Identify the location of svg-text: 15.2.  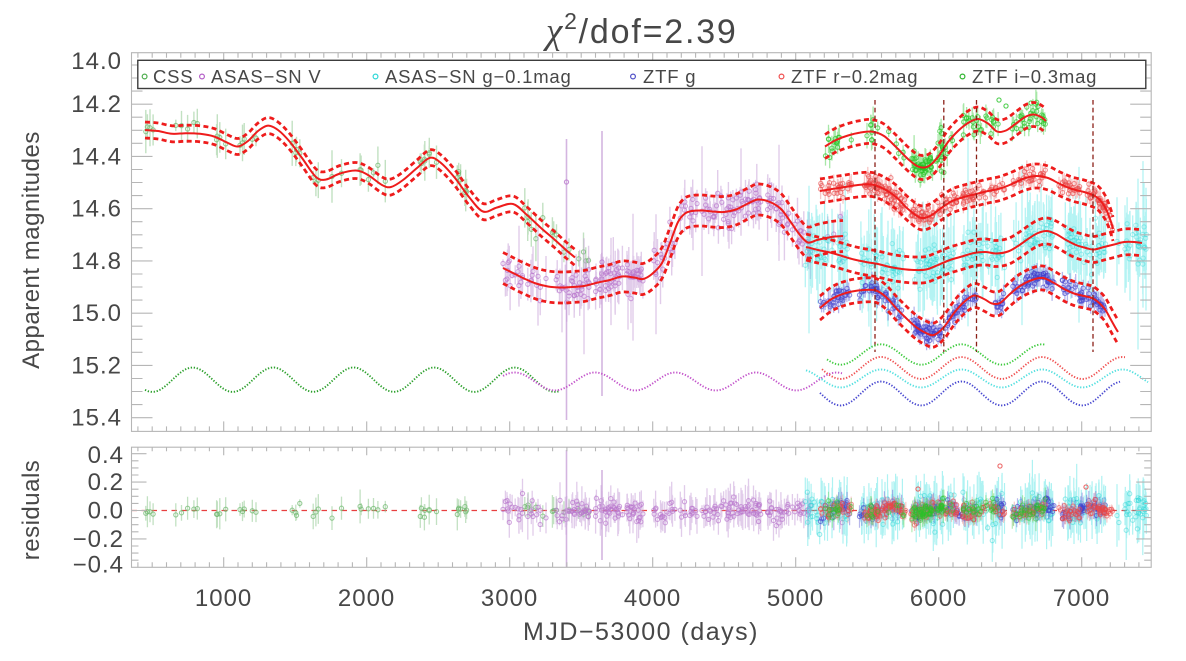
(96, 365).